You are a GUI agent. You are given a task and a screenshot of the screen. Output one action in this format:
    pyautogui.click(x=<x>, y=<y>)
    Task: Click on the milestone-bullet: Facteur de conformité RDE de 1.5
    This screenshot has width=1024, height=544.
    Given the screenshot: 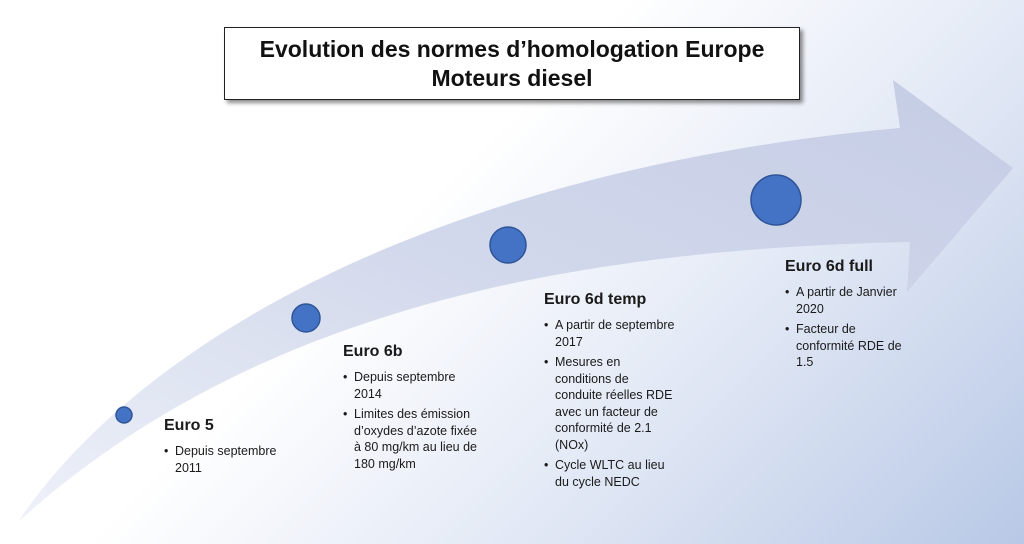 What is the action you would take?
    pyautogui.click(x=850, y=346)
    